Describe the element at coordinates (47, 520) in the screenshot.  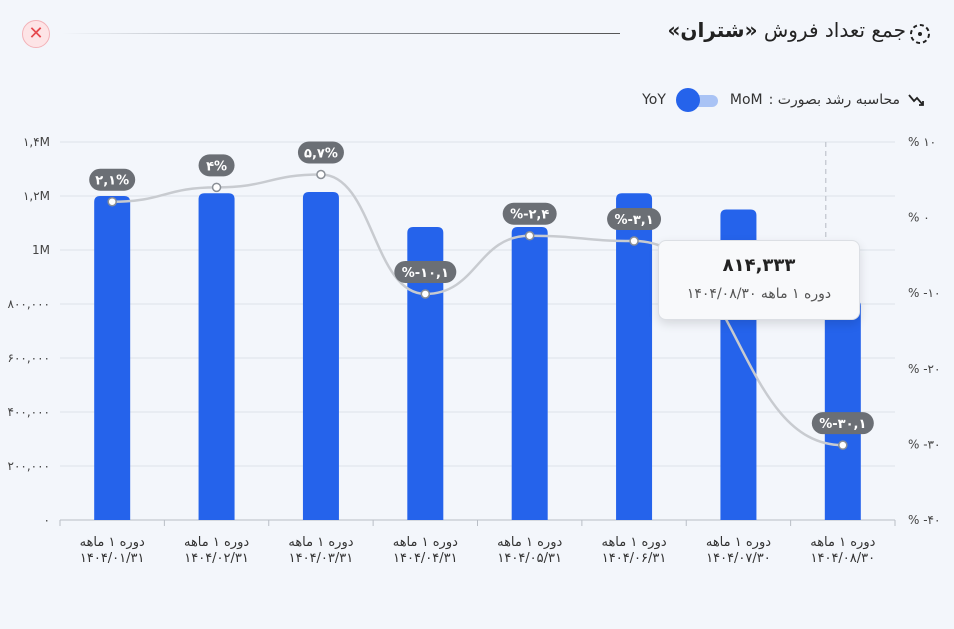
I see `y-tick-left: ۰` at that location.